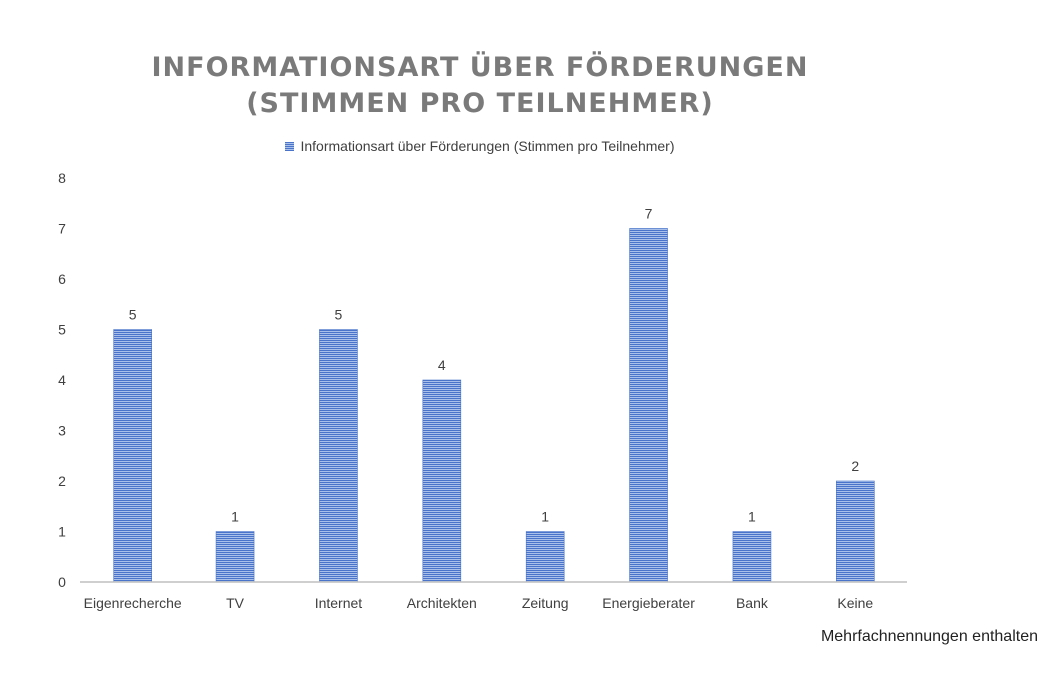 The width and height of the screenshot is (1060, 700). I want to click on x-tick-label: Energieberater, so click(648, 603).